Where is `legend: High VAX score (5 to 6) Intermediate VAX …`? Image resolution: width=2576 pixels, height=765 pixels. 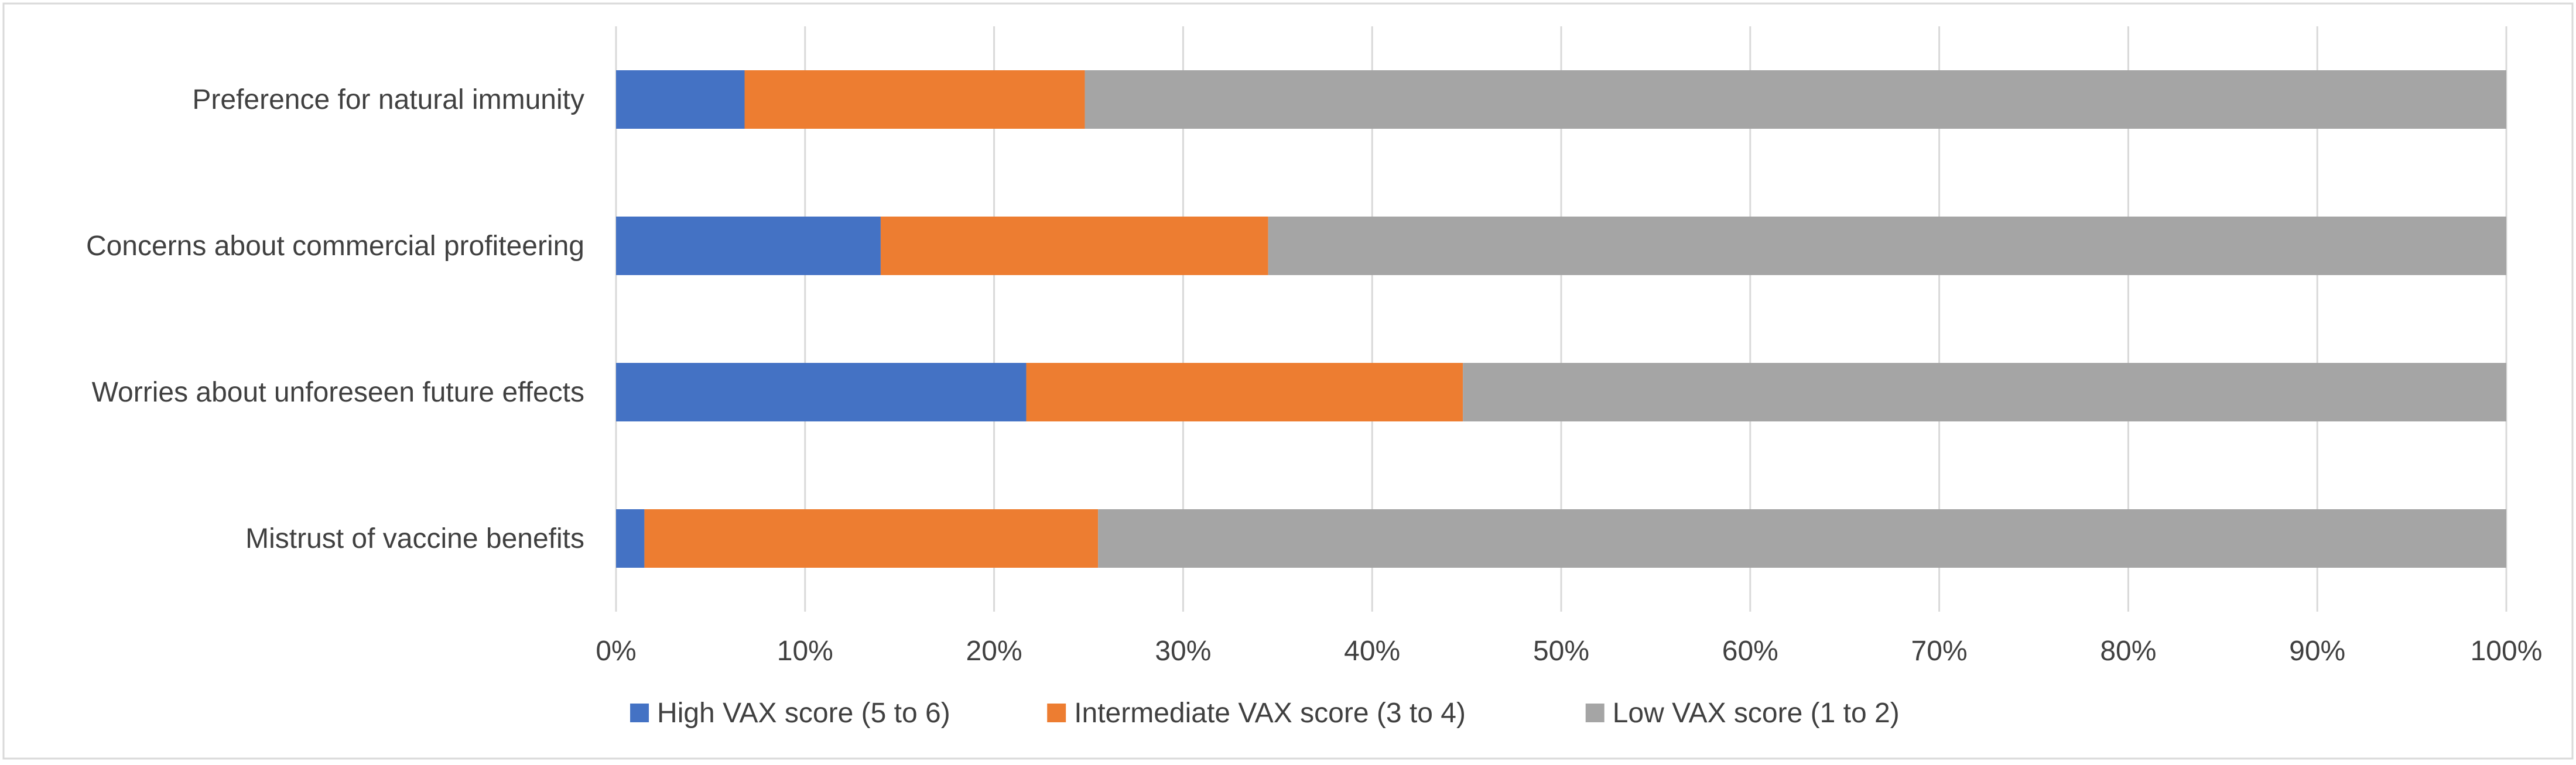
legend: High VAX score (5 to 6) Intermediate VAX … is located at coordinates (1265, 713).